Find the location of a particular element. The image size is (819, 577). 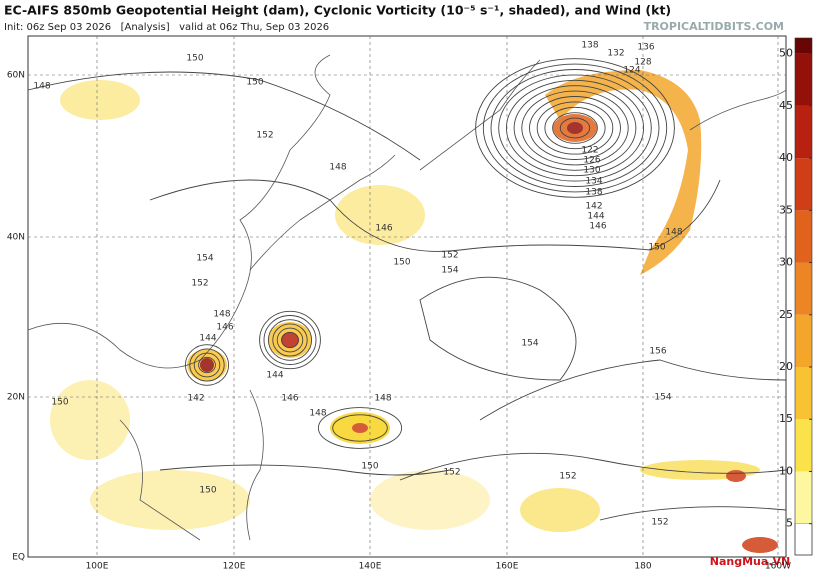

lon-label: 160W is located at coordinates (778, 567).